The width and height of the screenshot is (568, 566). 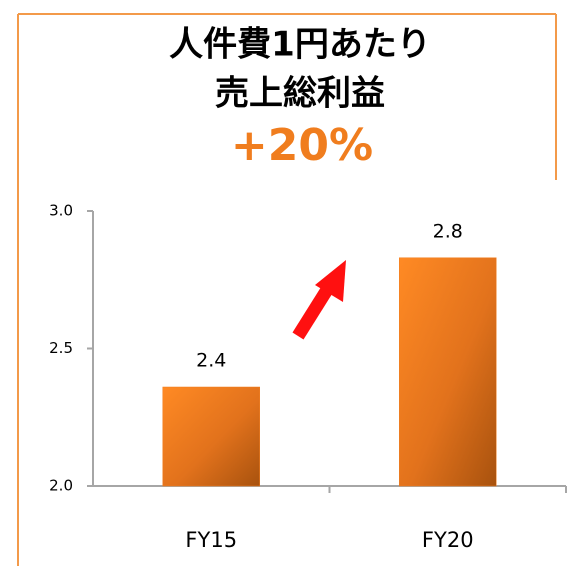 I want to click on value-label: 2.8, so click(x=448, y=231).